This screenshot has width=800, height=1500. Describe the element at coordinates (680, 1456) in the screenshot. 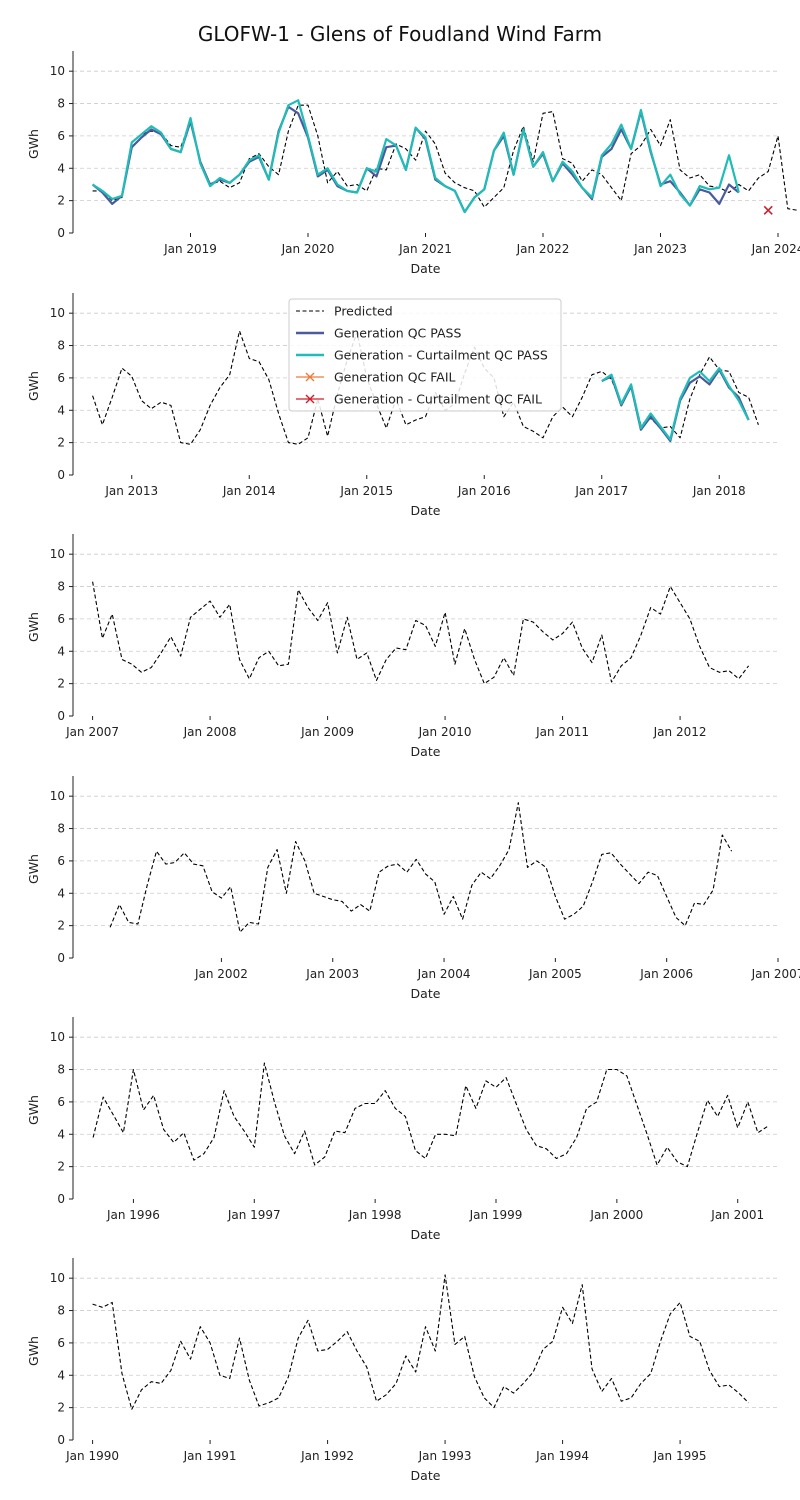

I see `x-tick-label: Jan 1995` at that location.